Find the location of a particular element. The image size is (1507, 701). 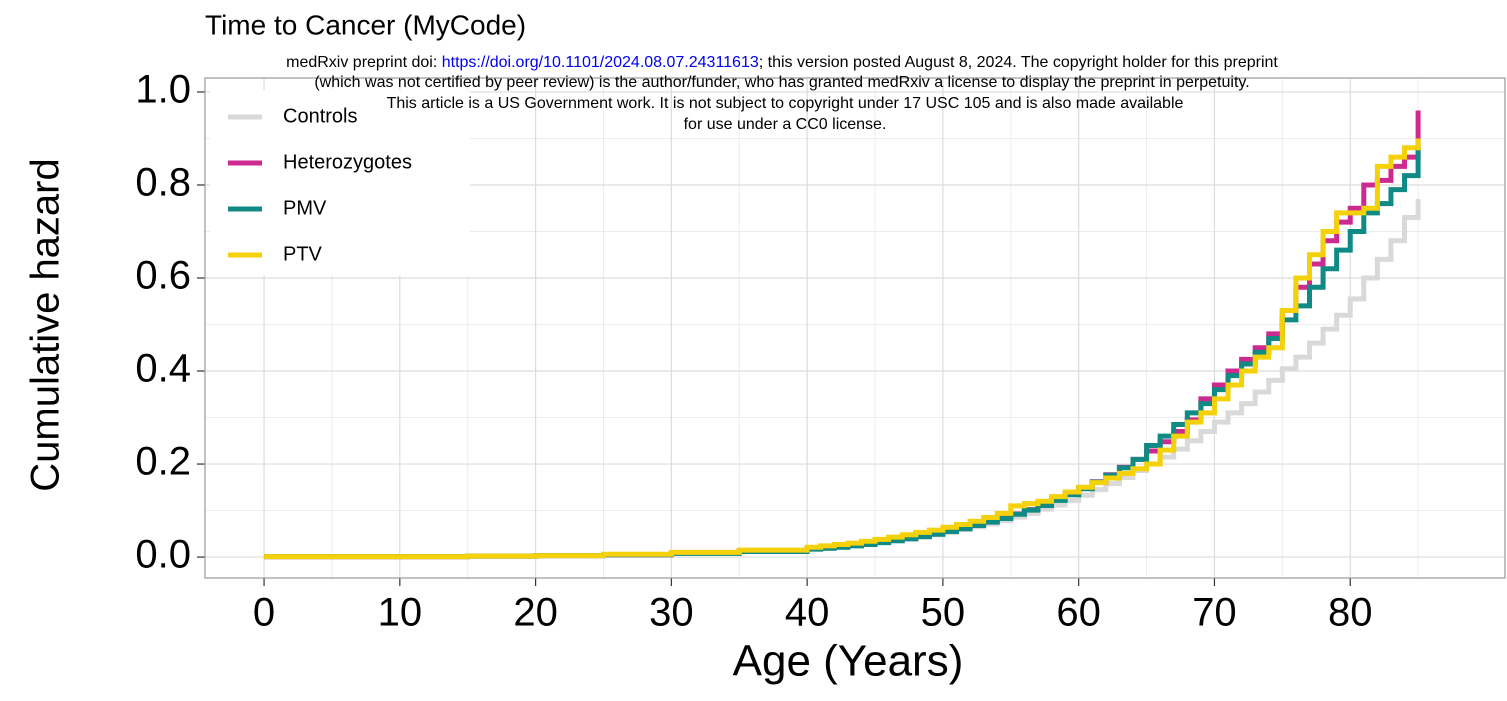

y-tick-label: 0.0 is located at coordinates (163, 555).